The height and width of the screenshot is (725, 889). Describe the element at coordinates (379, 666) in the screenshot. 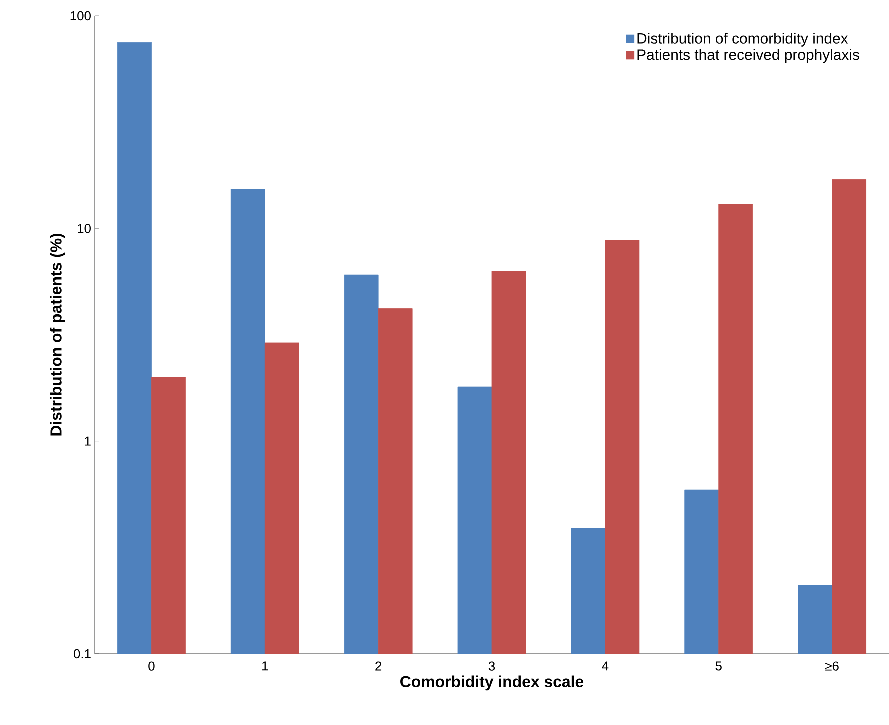

I see `x-tick-label: 2` at that location.